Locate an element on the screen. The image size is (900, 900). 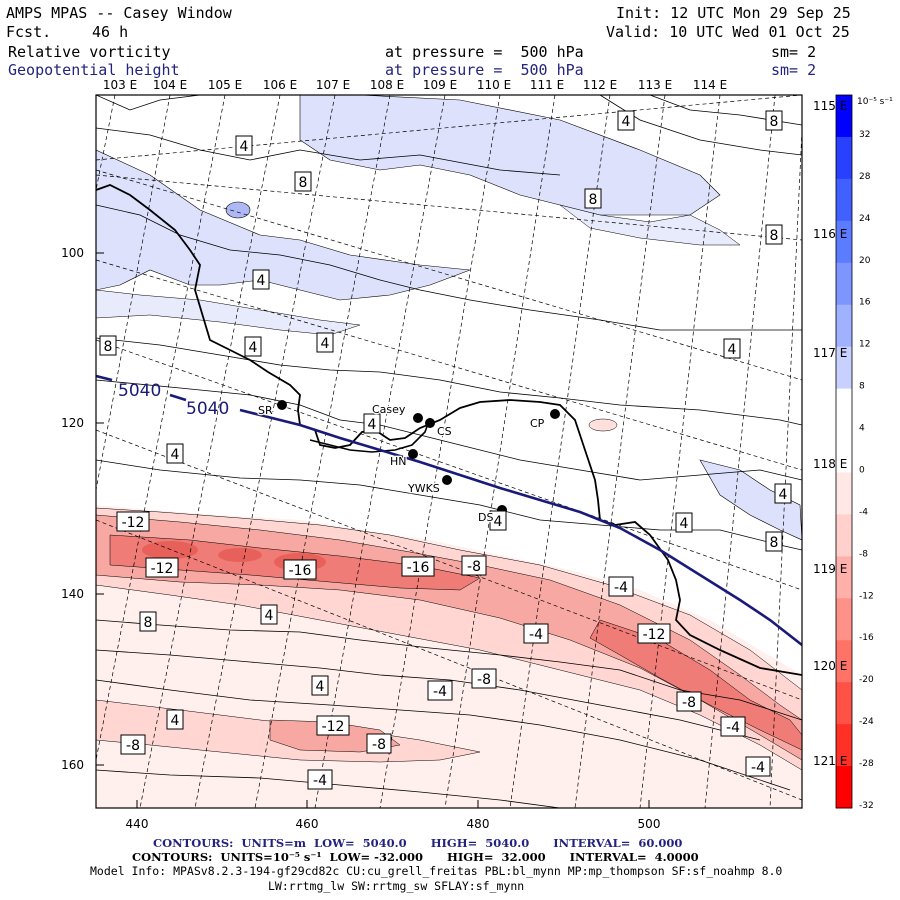
colorbar-tick-label: -16 is located at coordinates (866, 638).